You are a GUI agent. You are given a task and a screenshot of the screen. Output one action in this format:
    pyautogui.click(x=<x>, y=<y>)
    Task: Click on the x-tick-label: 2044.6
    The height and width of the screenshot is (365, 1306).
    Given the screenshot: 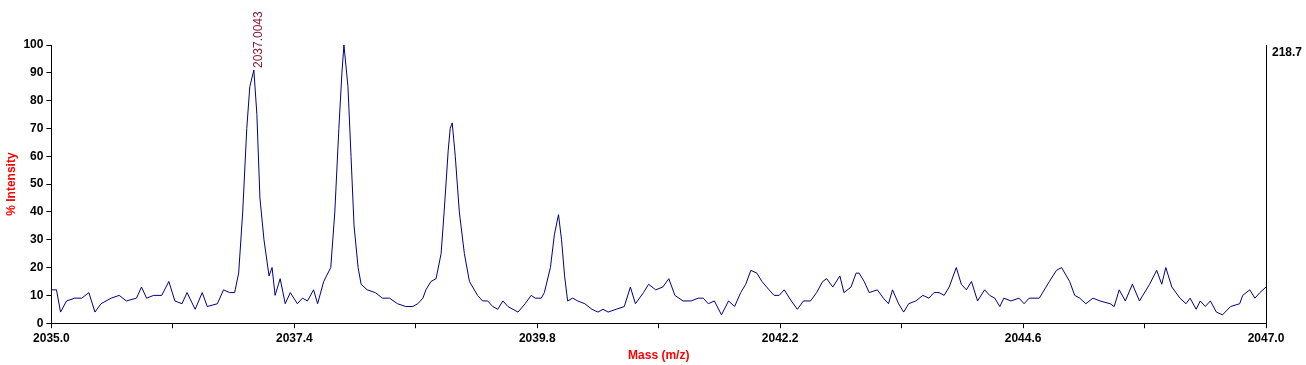 What is the action you would take?
    pyautogui.click(x=1023, y=337)
    